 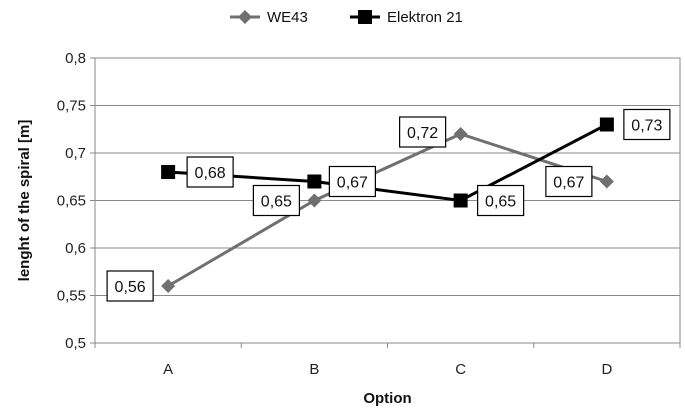 I want to click on svg-text: 0,72, so click(x=422, y=133).